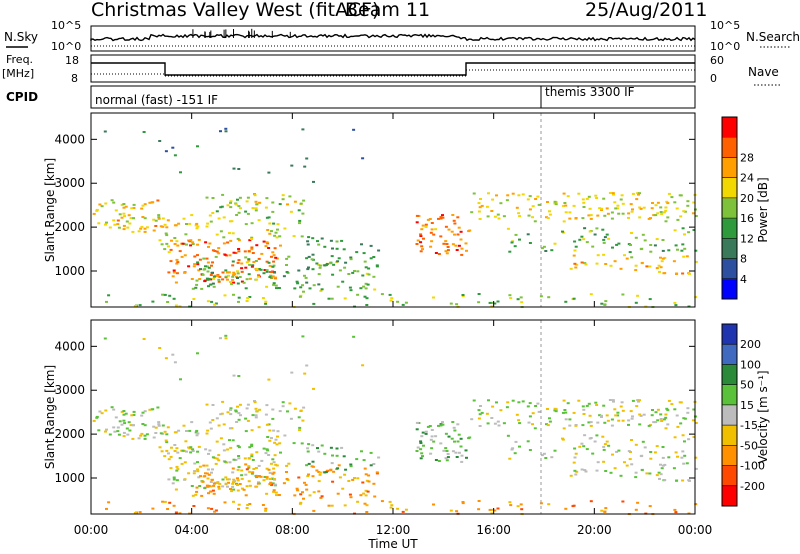 Image resolution: width=800 pixels, height=554 pixels. What do you see at coordinates (729, 455) in the screenshot?
I see `colorbar-swatch` at bounding box center [729, 455].